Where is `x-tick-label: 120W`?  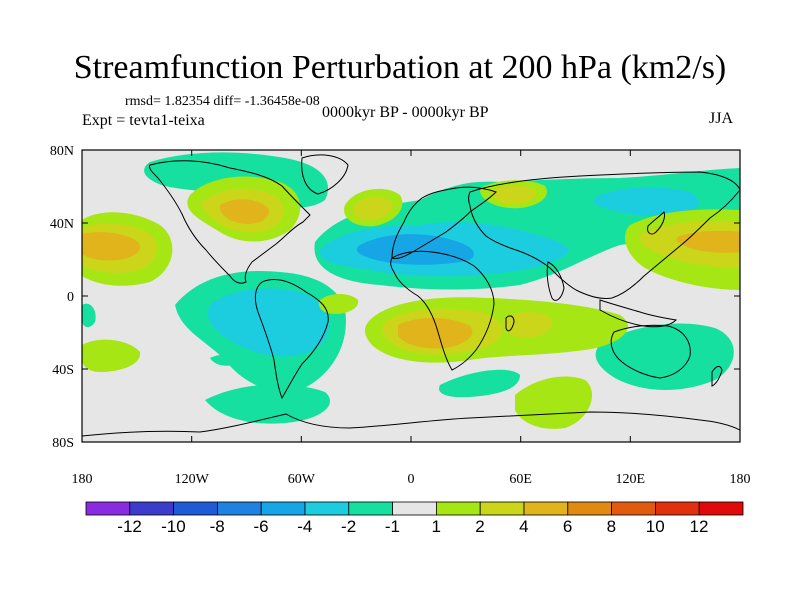
x-tick-label: 120W is located at coordinates (192, 479).